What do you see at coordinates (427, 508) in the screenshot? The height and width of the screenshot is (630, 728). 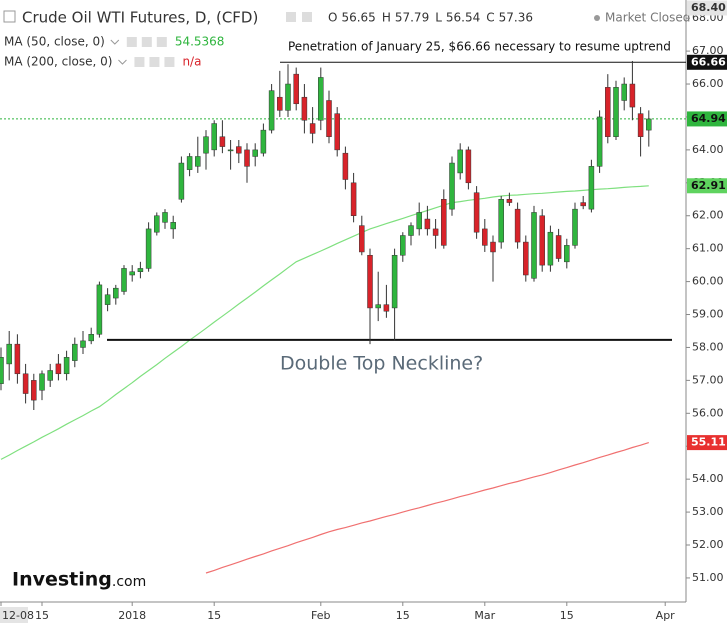 I see `ma-line` at bounding box center [427, 508].